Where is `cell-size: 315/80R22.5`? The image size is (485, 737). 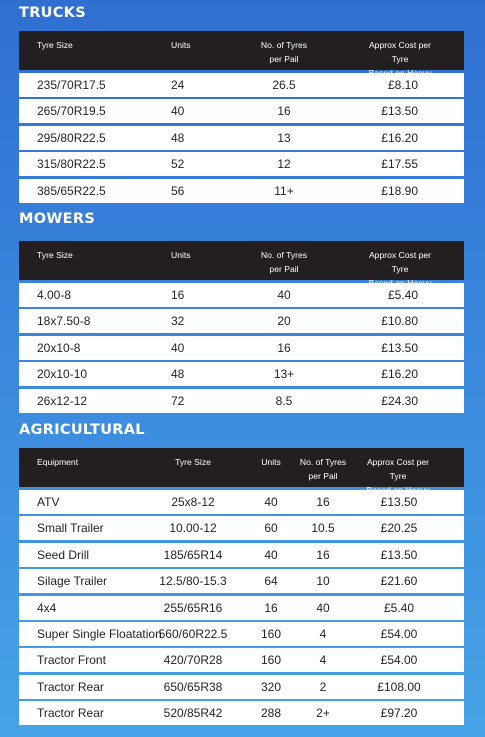
cell-size: 315/80R22.5 is located at coordinates (71, 164).